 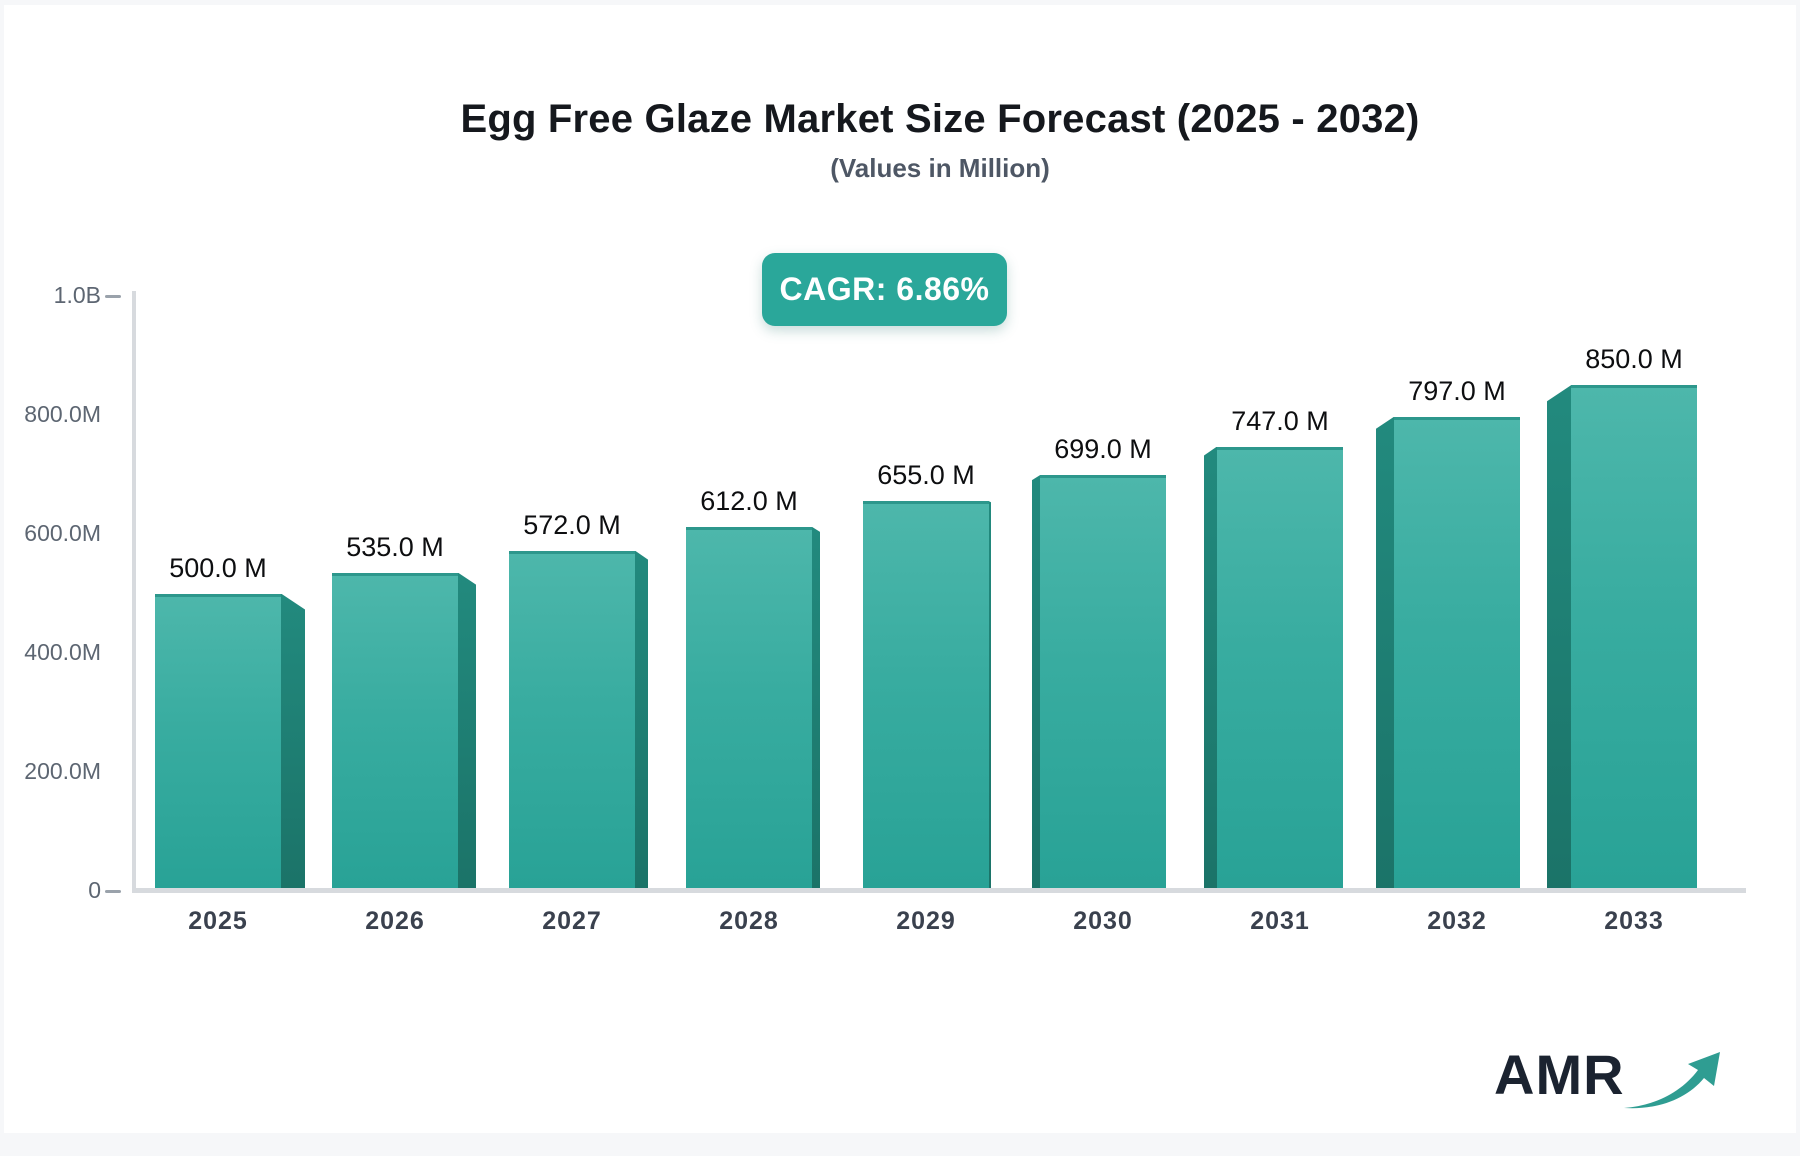 What do you see at coordinates (926, 696) in the screenshot?
I see `bar-2029` at bounding box center [926, 696].